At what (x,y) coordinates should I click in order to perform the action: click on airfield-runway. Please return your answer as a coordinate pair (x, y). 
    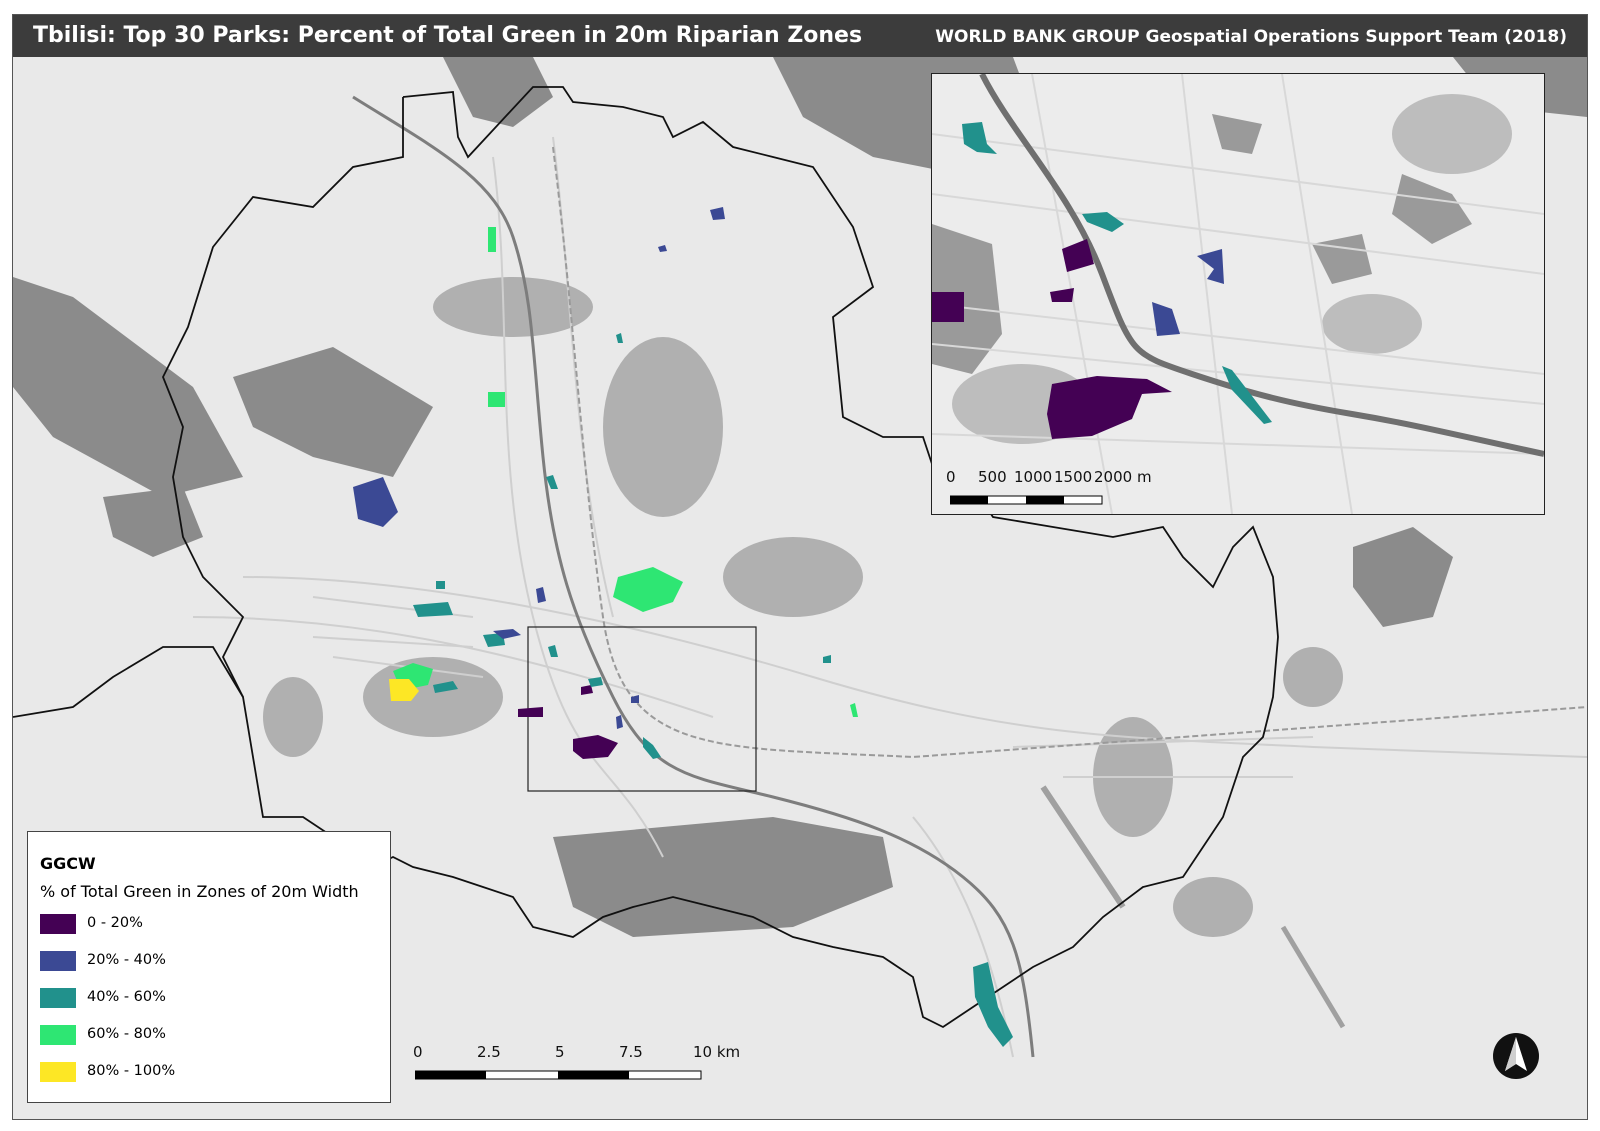
    Looking at the image, I should click on (1313, 977).